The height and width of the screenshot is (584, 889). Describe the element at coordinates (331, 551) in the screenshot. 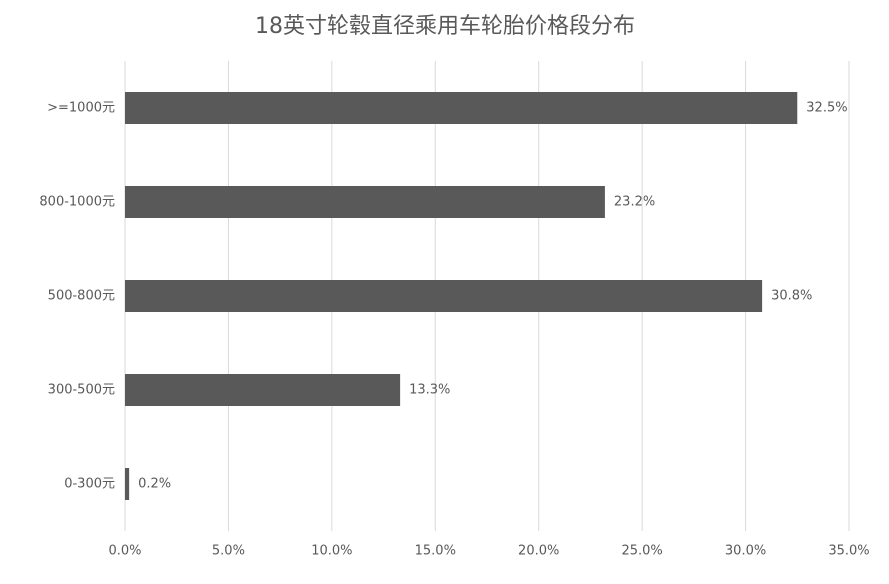

I see `x-tick-label: 10.0%` at that location.